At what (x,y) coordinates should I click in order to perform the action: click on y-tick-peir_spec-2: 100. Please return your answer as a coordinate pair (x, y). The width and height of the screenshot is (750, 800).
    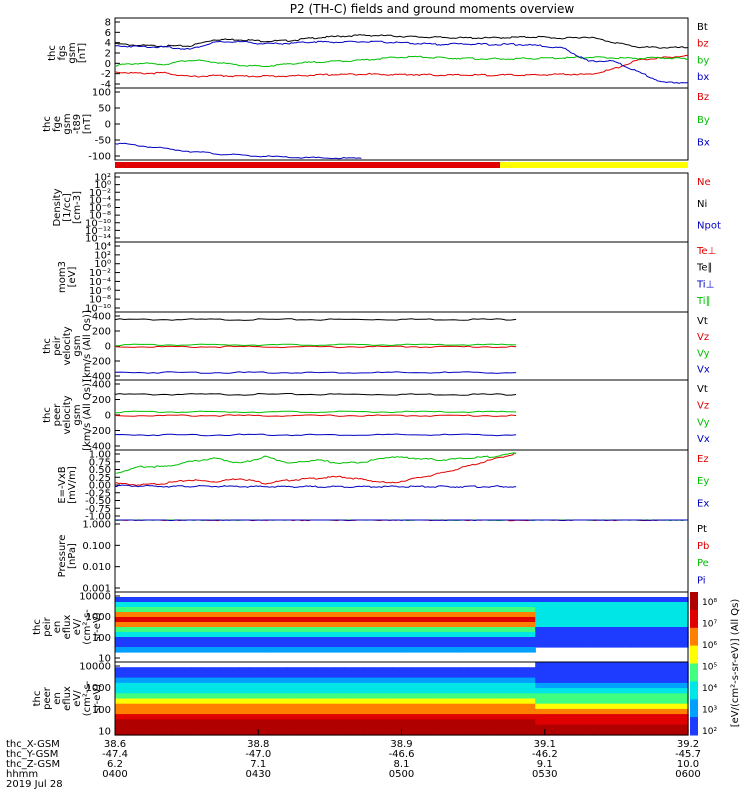
    Looking at the image, I should click on (101, 638).